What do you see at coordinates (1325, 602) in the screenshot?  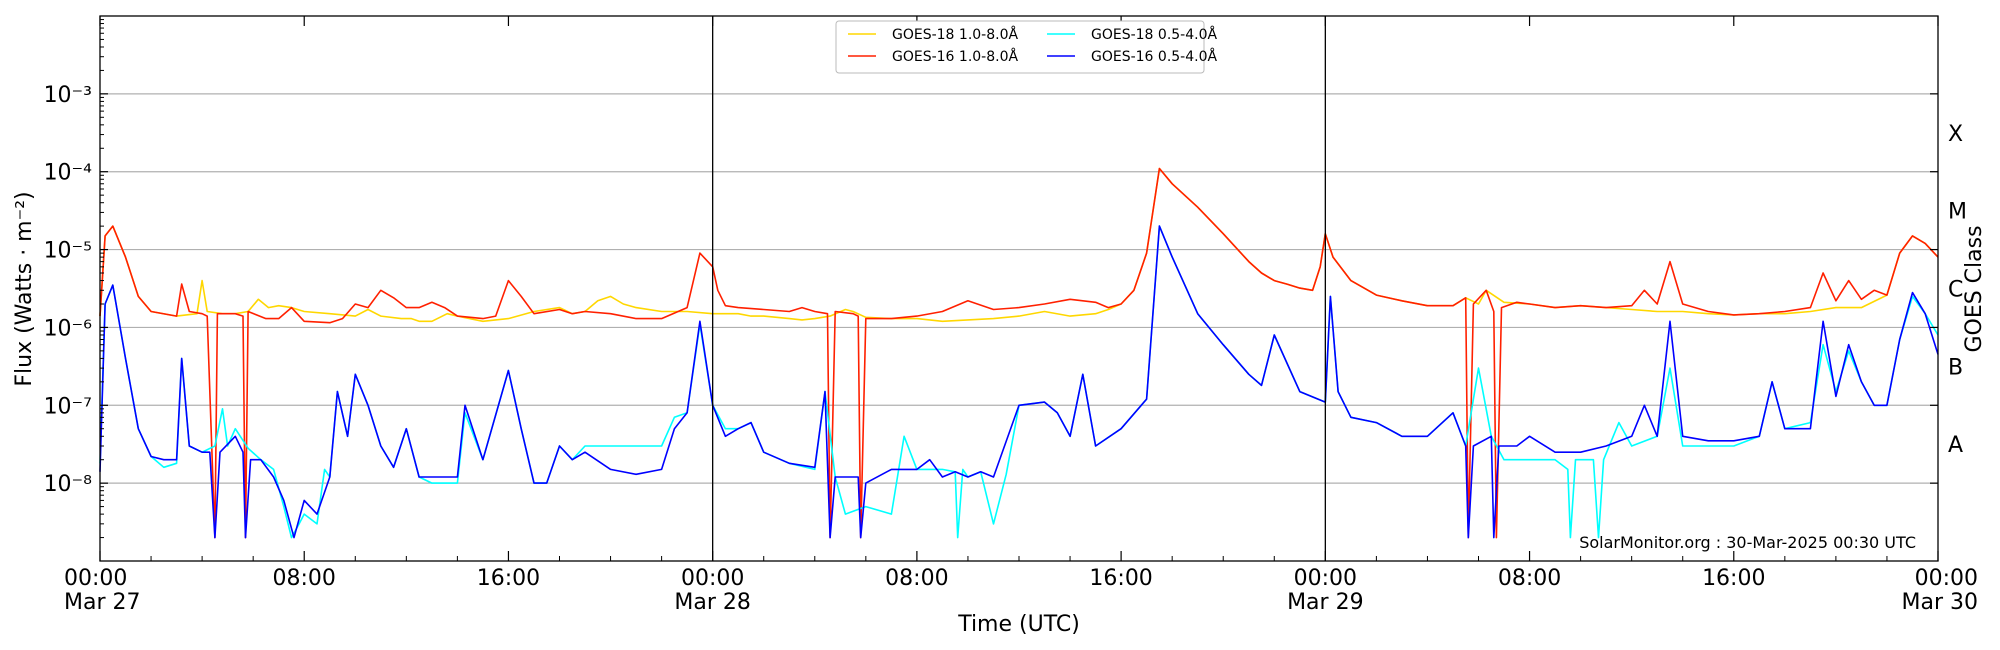 I see `x-tick-date: Mar 29` at bounding box center [1325, 602].